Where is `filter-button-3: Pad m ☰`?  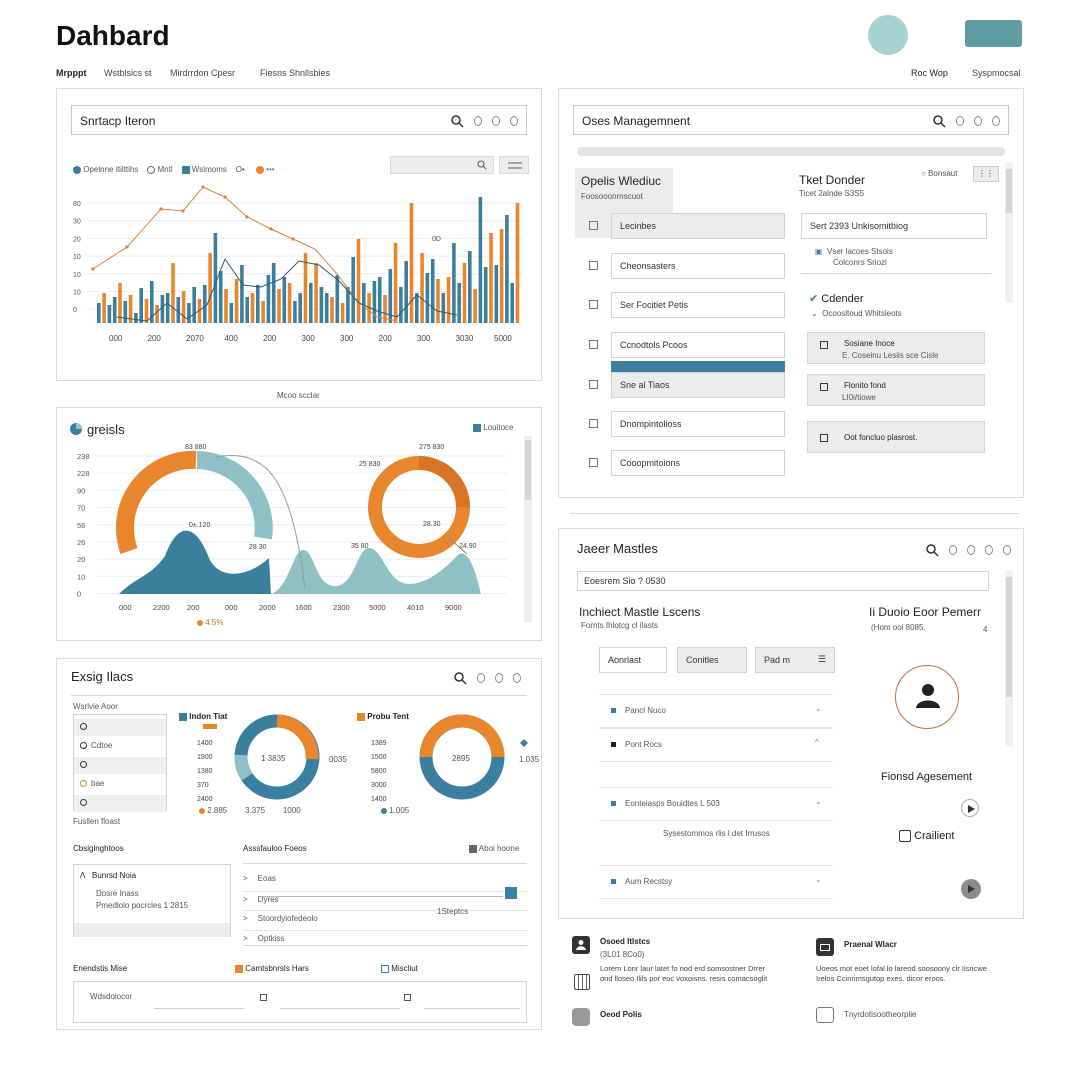 filter-button-3: Pad m ☰ is located at coordinates (795, 660).